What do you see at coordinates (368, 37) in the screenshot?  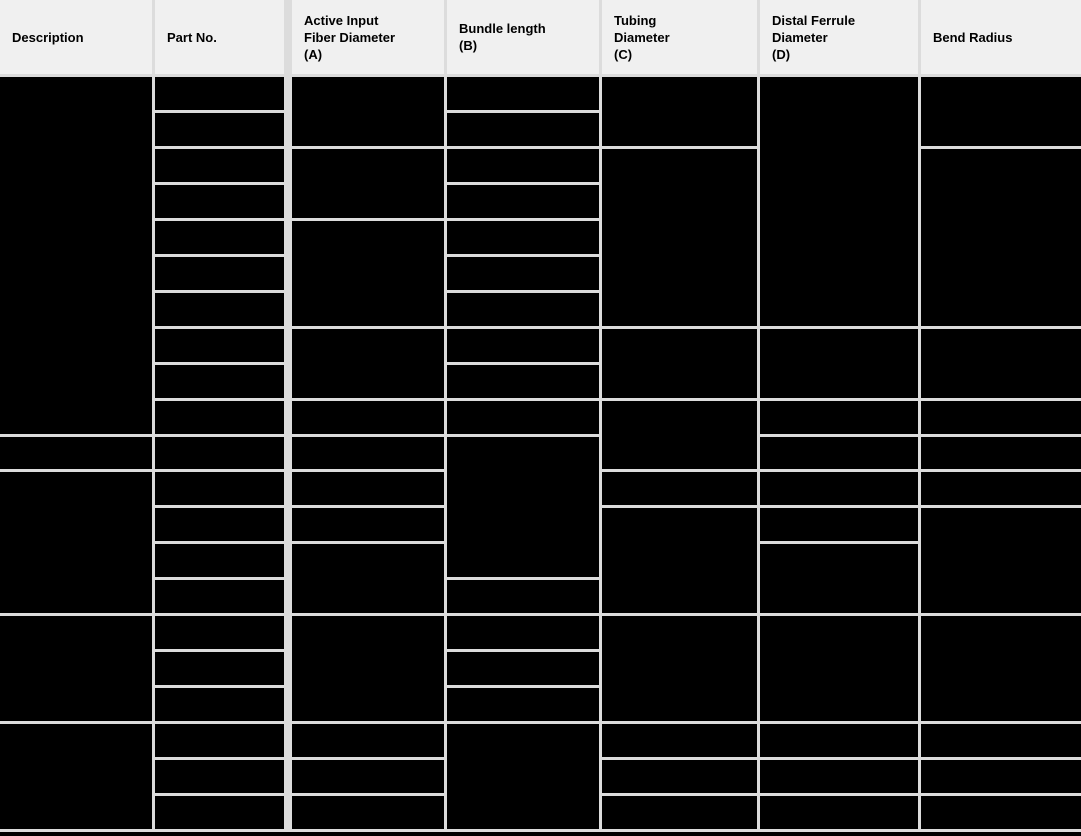 I see `header-cell-active-input: Active Input Fiber Diameter (A)` at bounding box center [368, 37].